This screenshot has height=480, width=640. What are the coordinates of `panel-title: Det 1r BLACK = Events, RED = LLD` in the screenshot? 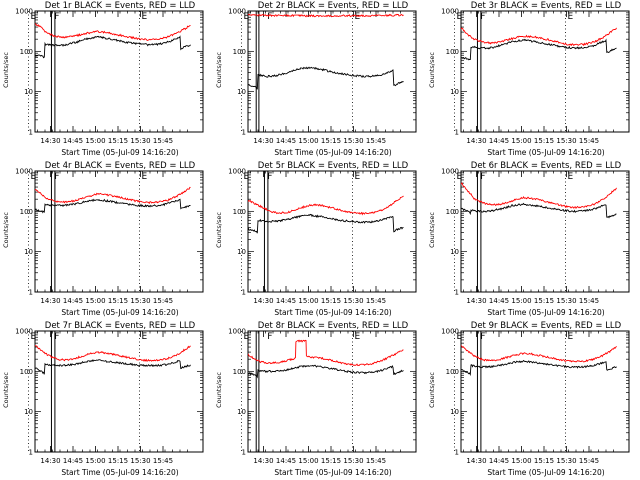 It's located at (120, 6).